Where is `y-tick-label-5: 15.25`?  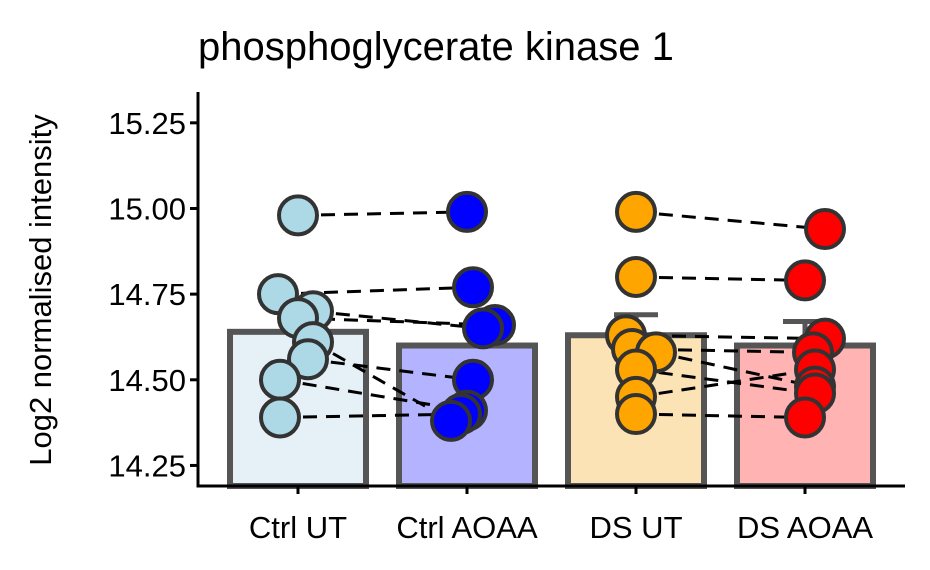 y-tick-label-5: 15.25 is located at coordinates (147, 123).